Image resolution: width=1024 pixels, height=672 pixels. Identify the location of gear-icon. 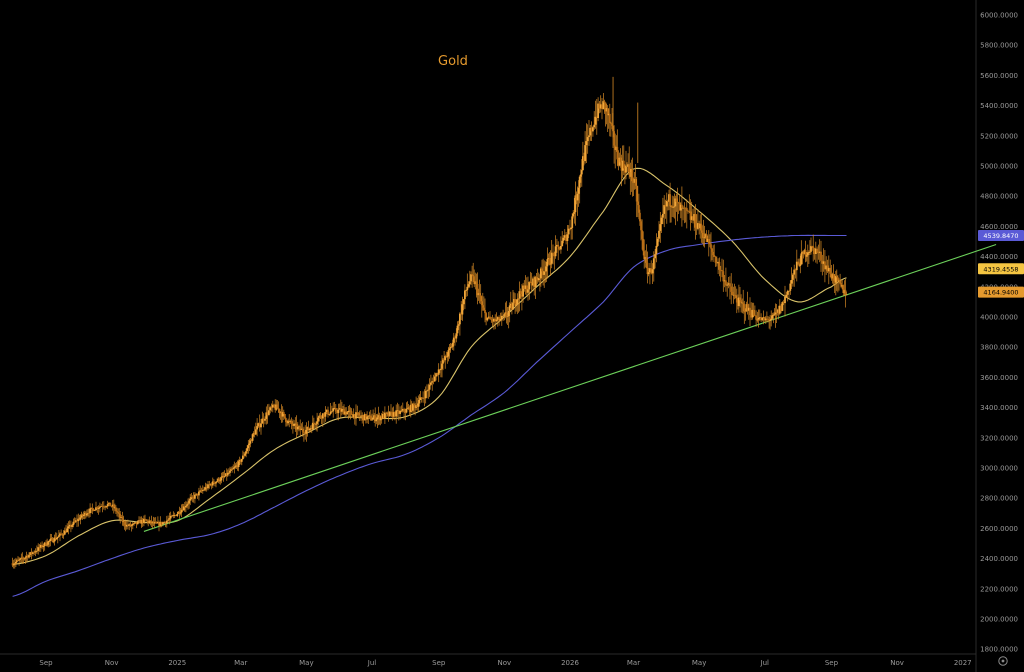
(1003, 661).